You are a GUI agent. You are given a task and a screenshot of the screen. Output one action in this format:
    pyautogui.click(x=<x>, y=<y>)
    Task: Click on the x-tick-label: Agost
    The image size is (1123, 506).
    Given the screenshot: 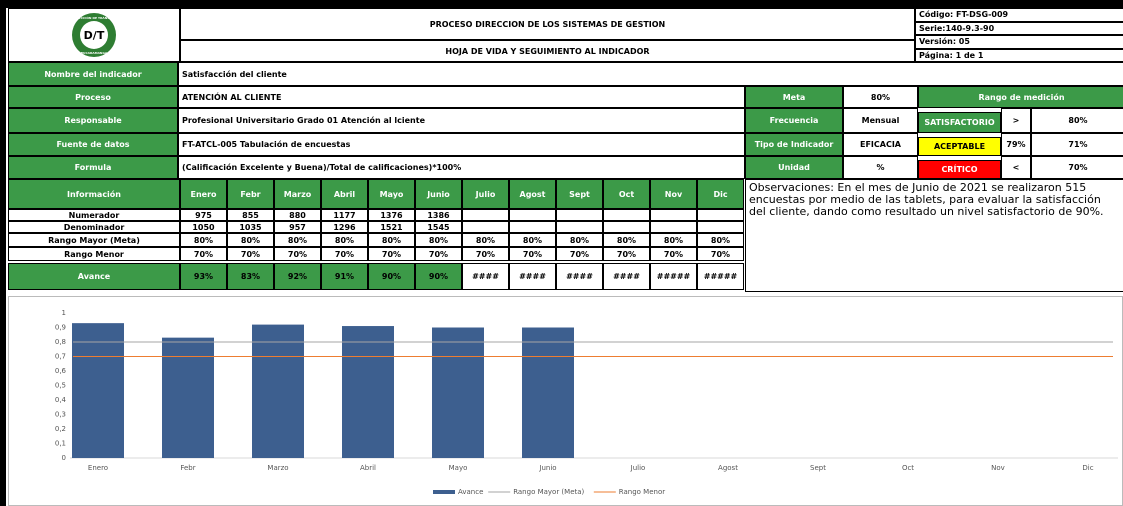 What is the action you would take?
    pyautogui.click(x=728, y=468)
    